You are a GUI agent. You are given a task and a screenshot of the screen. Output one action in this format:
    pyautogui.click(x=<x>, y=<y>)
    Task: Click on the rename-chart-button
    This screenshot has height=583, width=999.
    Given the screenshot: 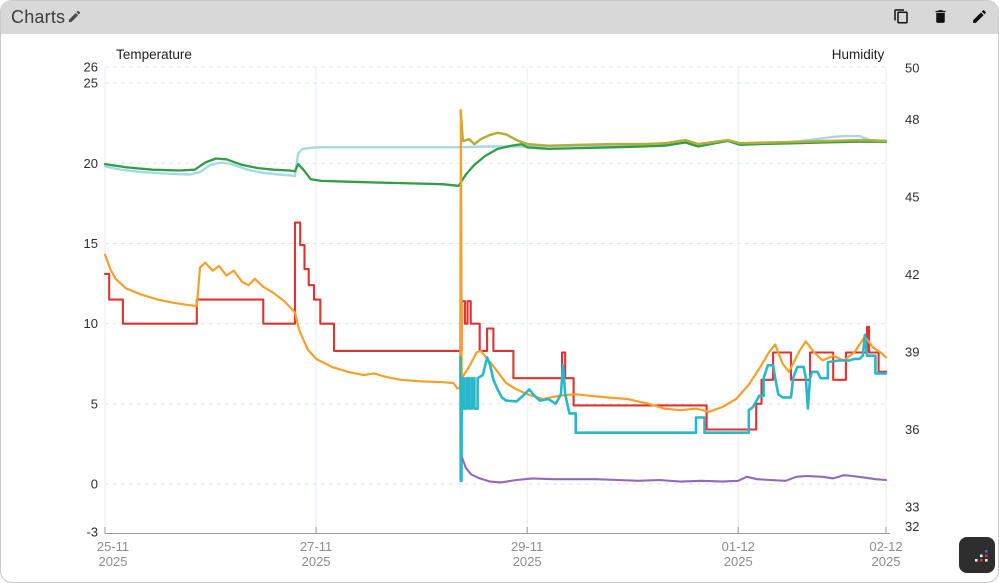 What is the action you would take?
    pyautogui.click(x=74, y=18)
    